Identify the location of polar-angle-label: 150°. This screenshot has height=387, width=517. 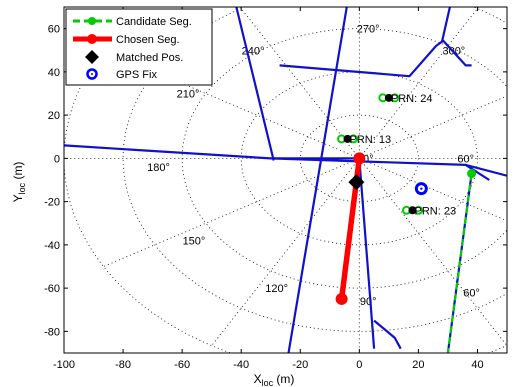
(194, 242).